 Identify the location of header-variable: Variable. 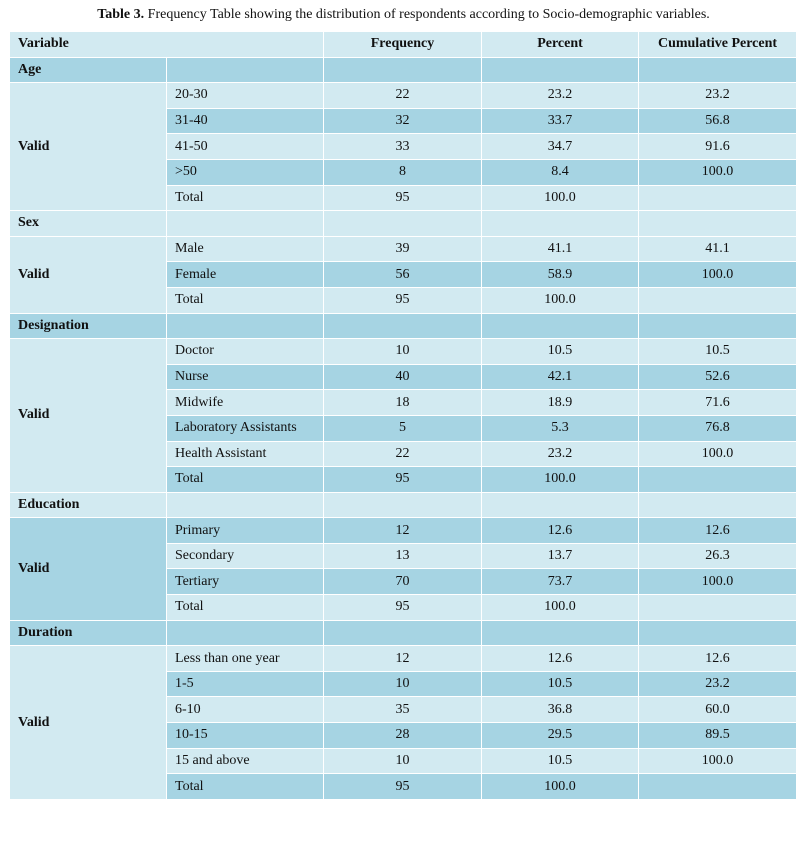
(166, 44).